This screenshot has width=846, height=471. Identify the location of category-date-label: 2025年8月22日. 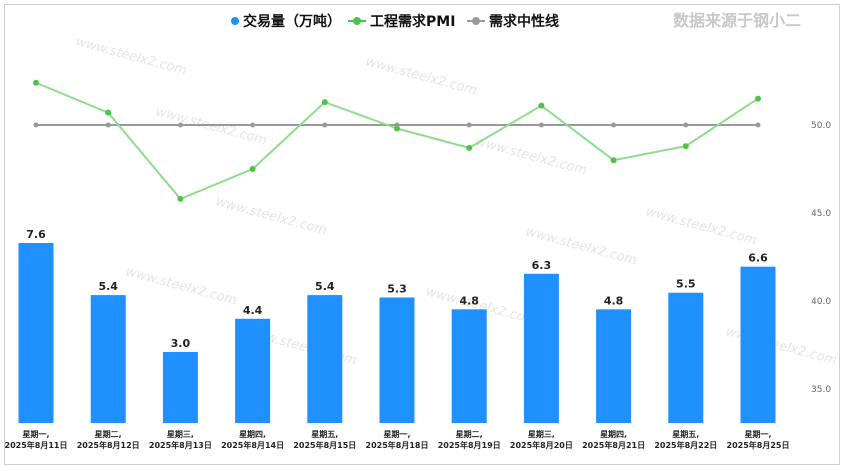
(685, 445).